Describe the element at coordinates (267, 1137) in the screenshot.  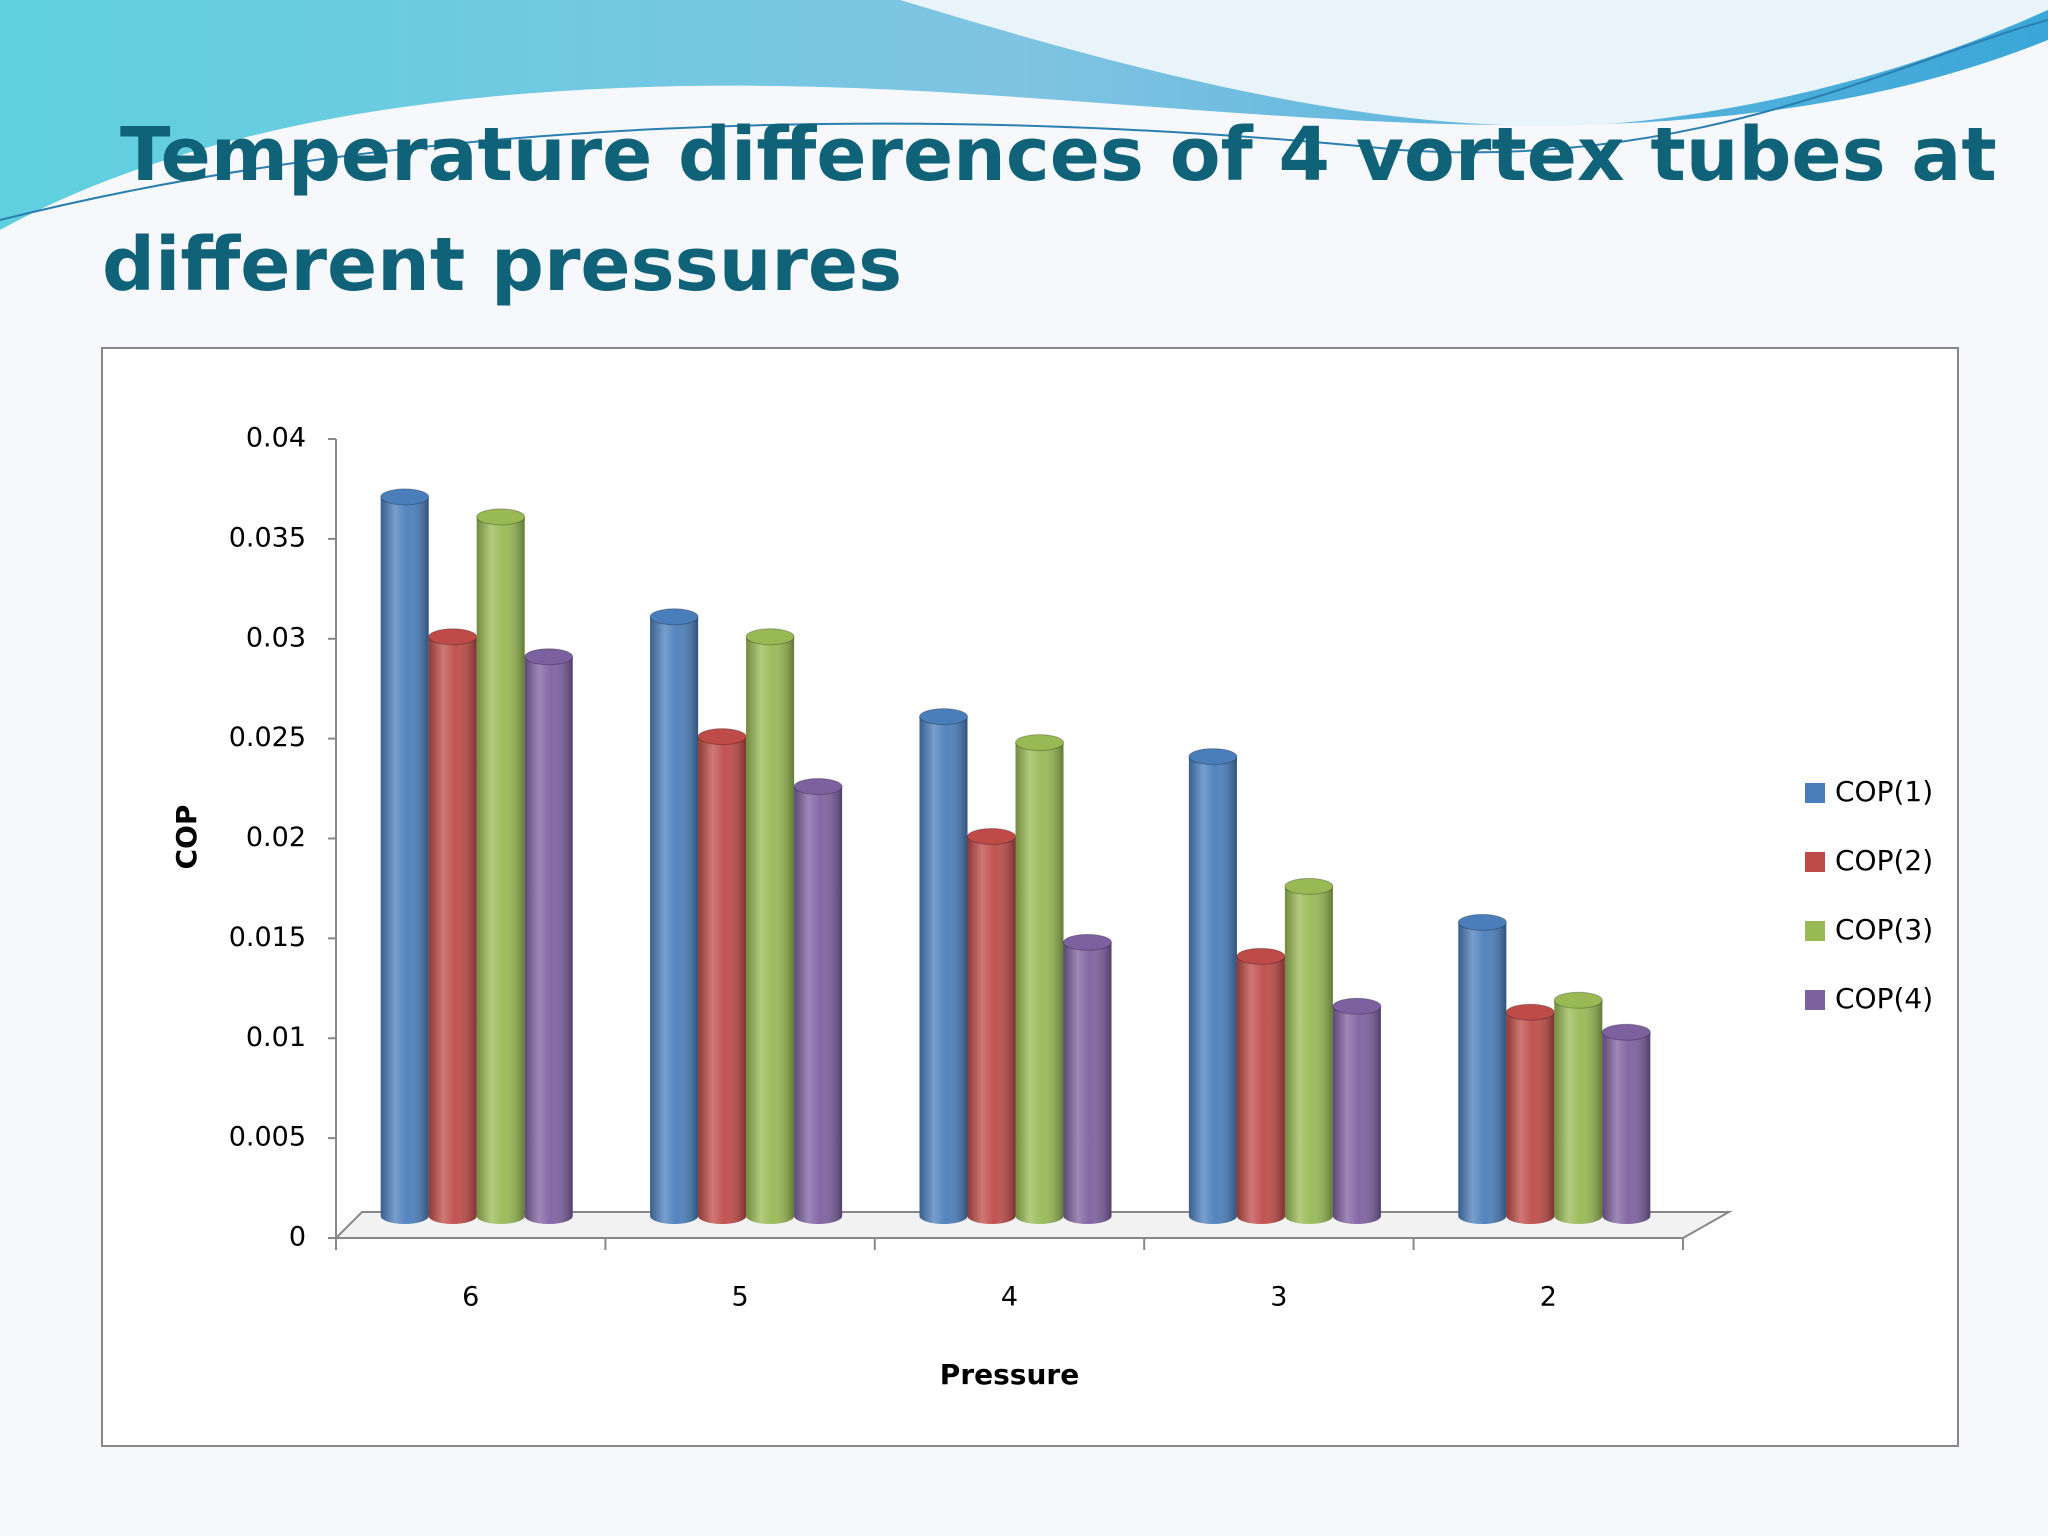
I see `y-tick-label: 0.005` at that location.